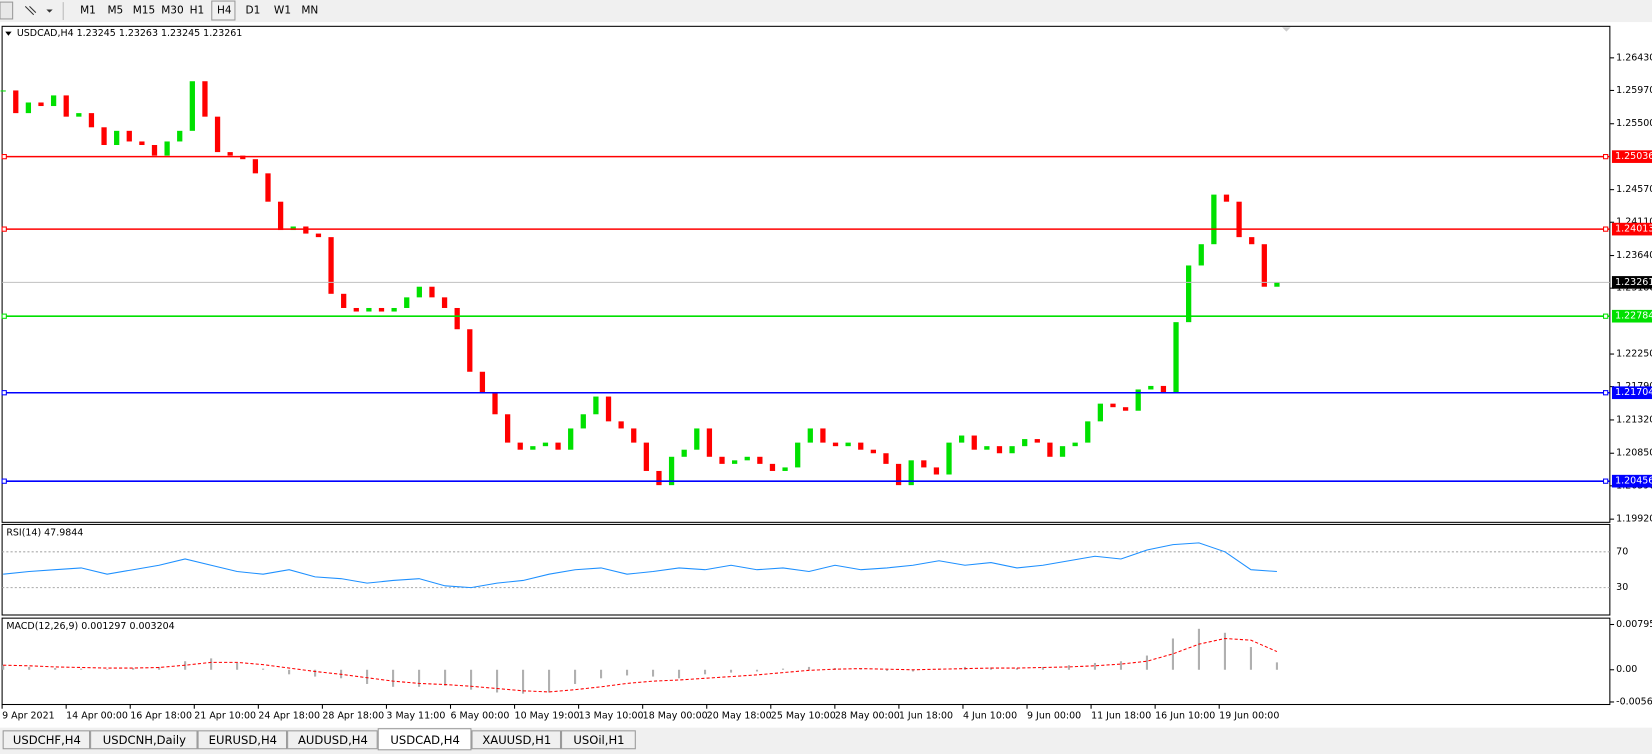 This screenshot has width=1652, height=754. I want to click on x-tick-label: 4 Jun 10:00, so click(990, 716).